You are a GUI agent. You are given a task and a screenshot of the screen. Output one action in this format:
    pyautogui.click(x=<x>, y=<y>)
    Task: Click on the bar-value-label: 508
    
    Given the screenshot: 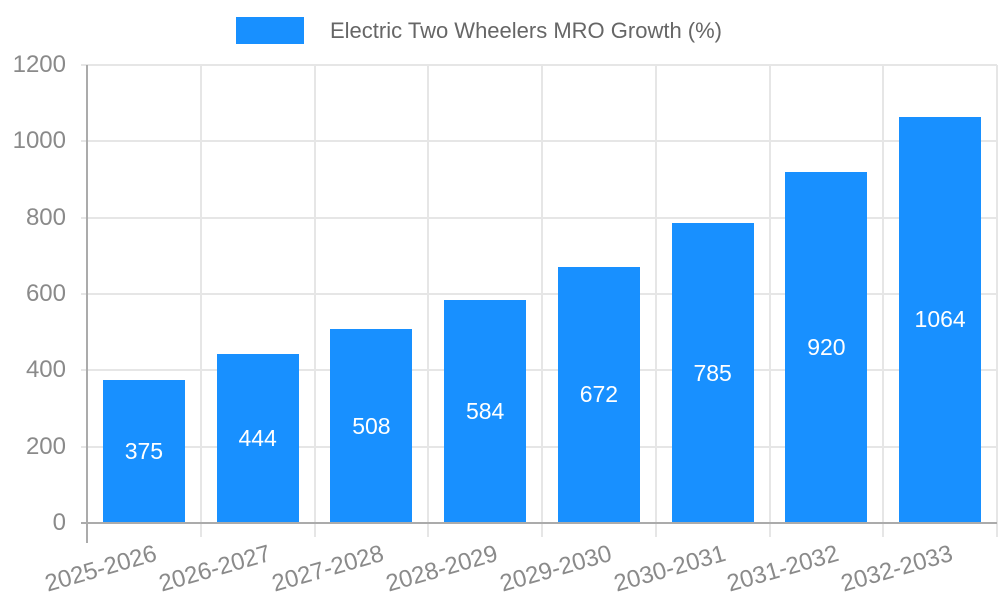 What is the action you would take?
    pyautogui.click(x=371, y=425)
    